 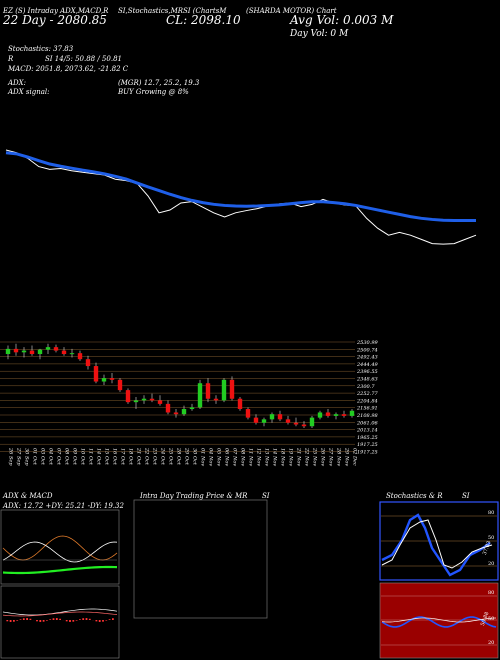 I want to click on price-axis-label: 2156.91, so click(x=367, y=409).